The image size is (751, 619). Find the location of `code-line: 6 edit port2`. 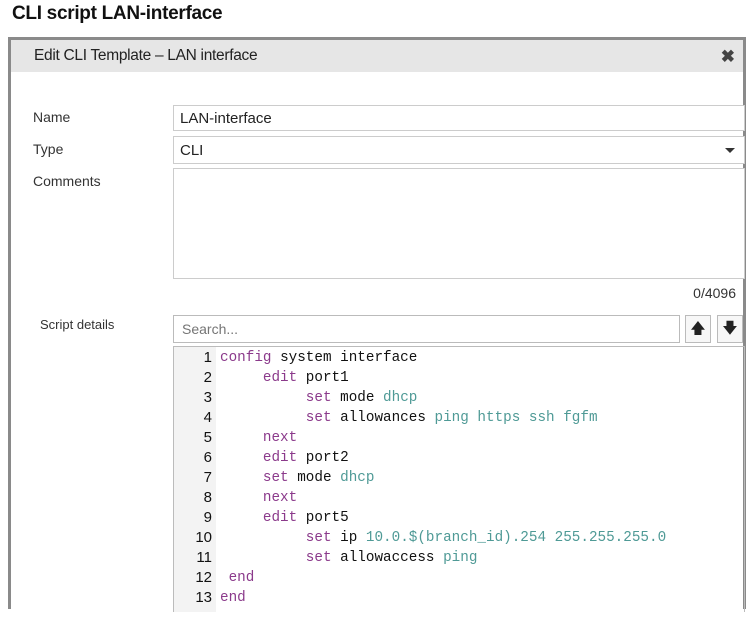

code-line: 6 edit port2 is located at coordinates (459, 458).